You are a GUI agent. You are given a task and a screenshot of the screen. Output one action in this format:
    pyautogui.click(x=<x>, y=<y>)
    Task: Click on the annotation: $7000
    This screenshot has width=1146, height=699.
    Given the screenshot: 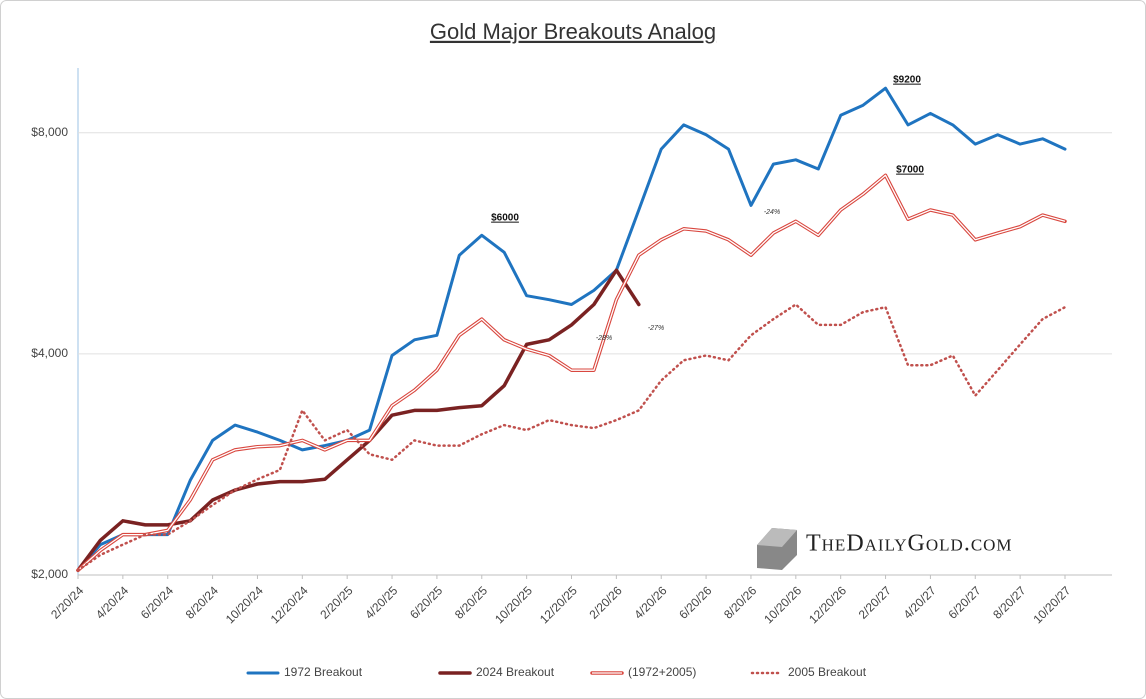 What is the action you would take?
    pyautogui.click(x=910, y=170)
    